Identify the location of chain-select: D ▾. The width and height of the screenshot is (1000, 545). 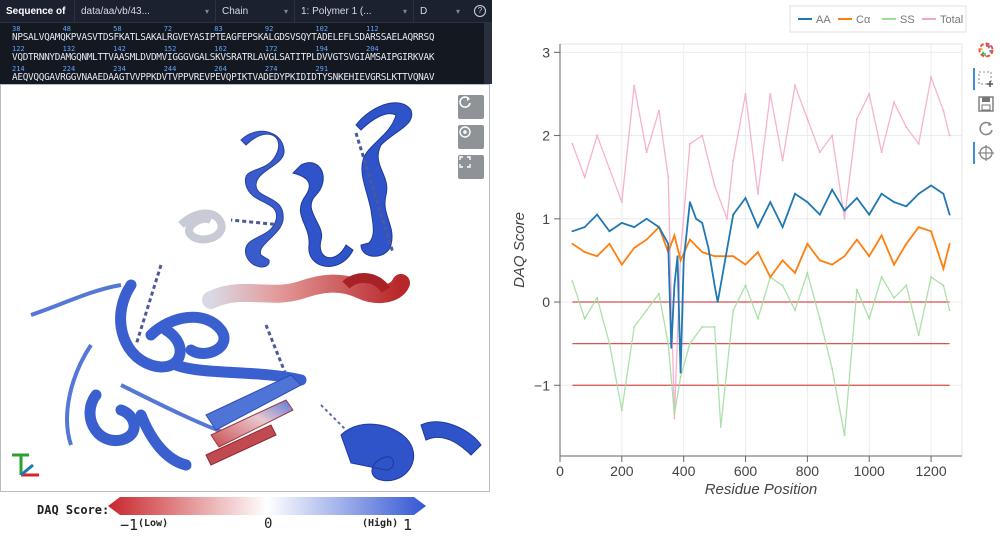
(439, 11).